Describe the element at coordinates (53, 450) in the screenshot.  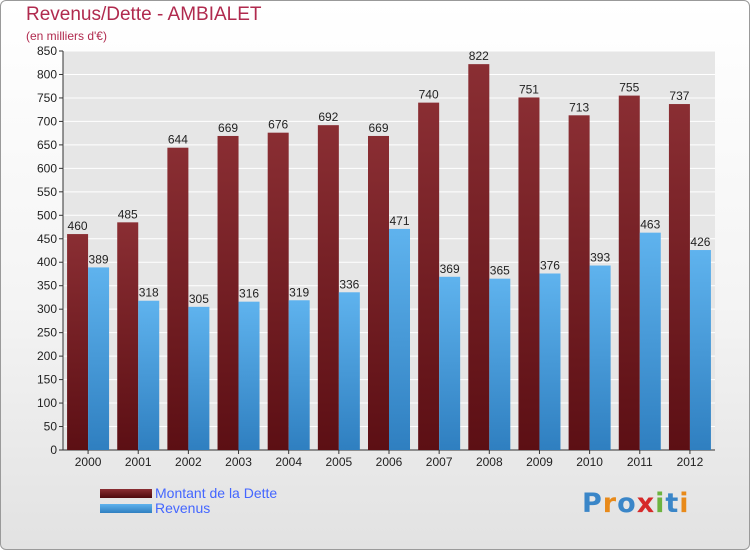
I see `y-tick-label: 0` at that location.